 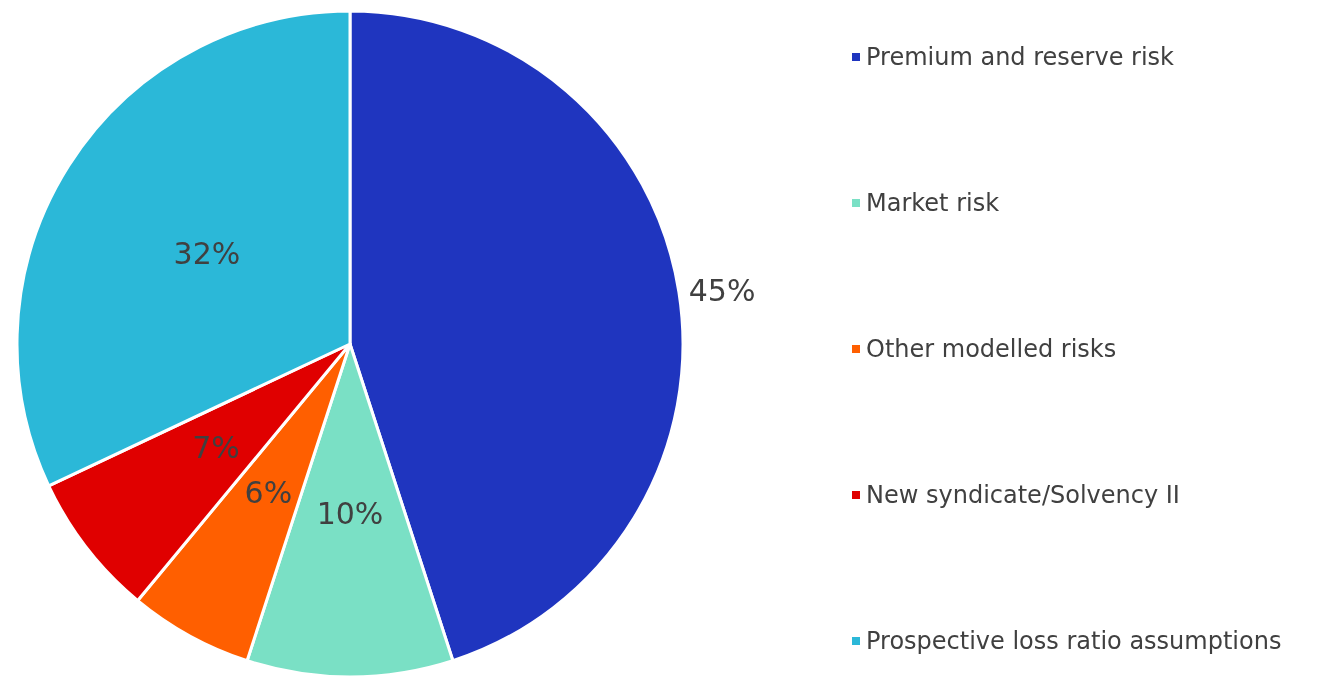 What do you see at coordinates (933, 203) in the screenshot?
I see `legend-label: Market risk` at bounding box center [933, 203].